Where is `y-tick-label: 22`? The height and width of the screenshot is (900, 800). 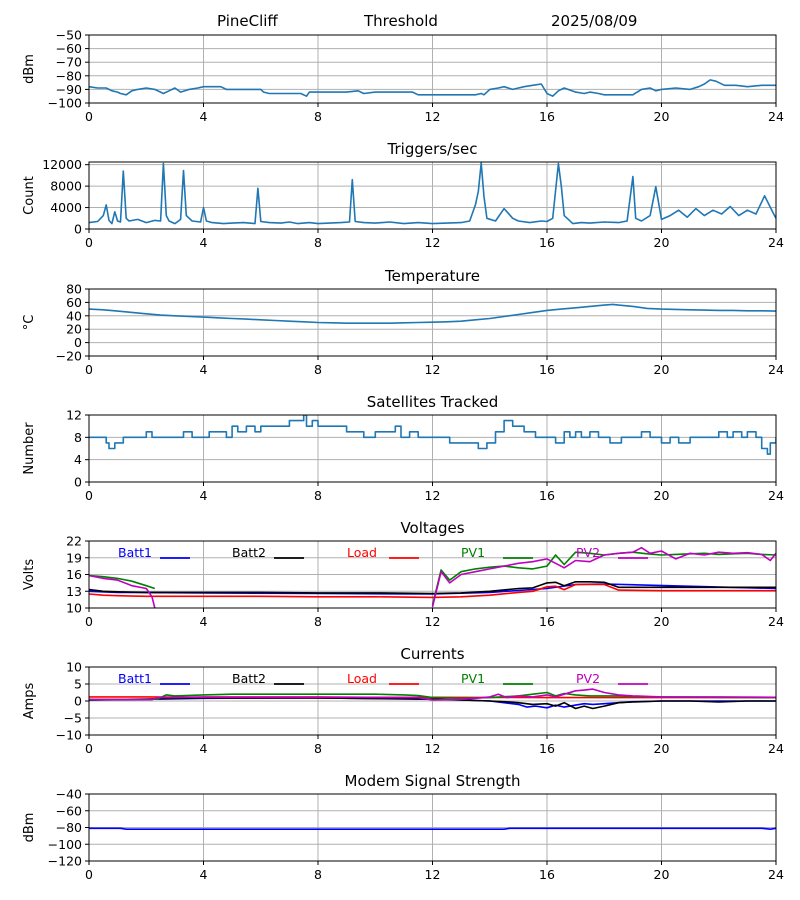
y-tick-label: 22 is located at coordinates (74, 541).